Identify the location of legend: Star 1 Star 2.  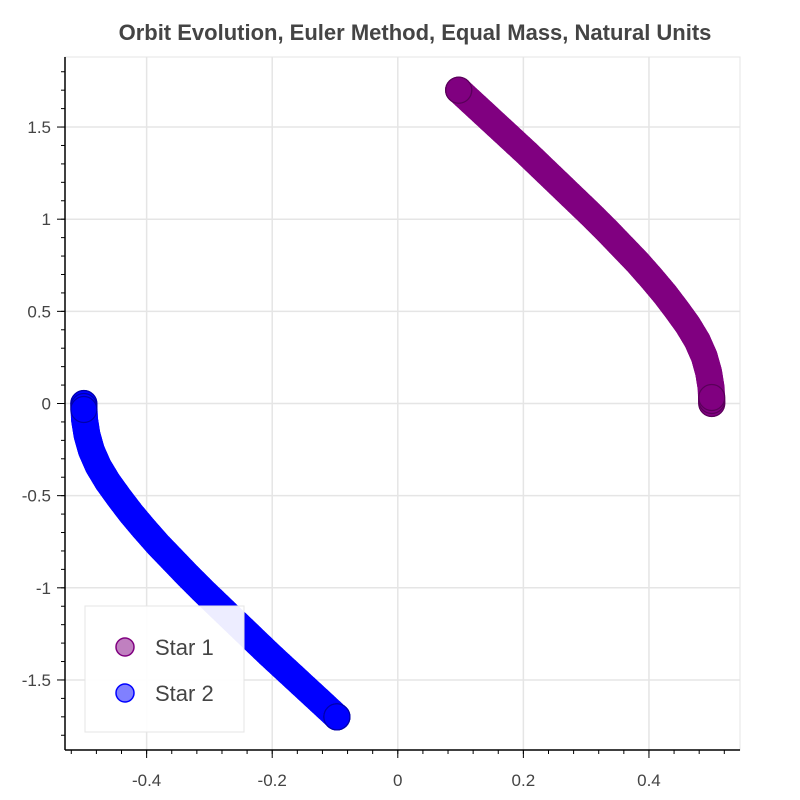
(164, 669).